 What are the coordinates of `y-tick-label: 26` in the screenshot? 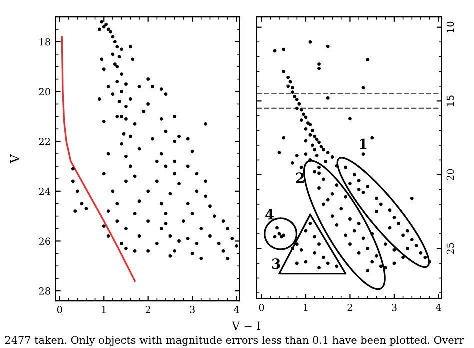 It's located at (44, 242).